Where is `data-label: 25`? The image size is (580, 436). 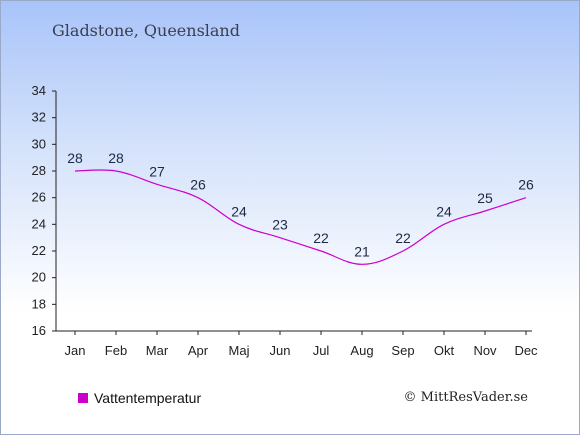
data-label: 25 is located at coordinates (485, 198).